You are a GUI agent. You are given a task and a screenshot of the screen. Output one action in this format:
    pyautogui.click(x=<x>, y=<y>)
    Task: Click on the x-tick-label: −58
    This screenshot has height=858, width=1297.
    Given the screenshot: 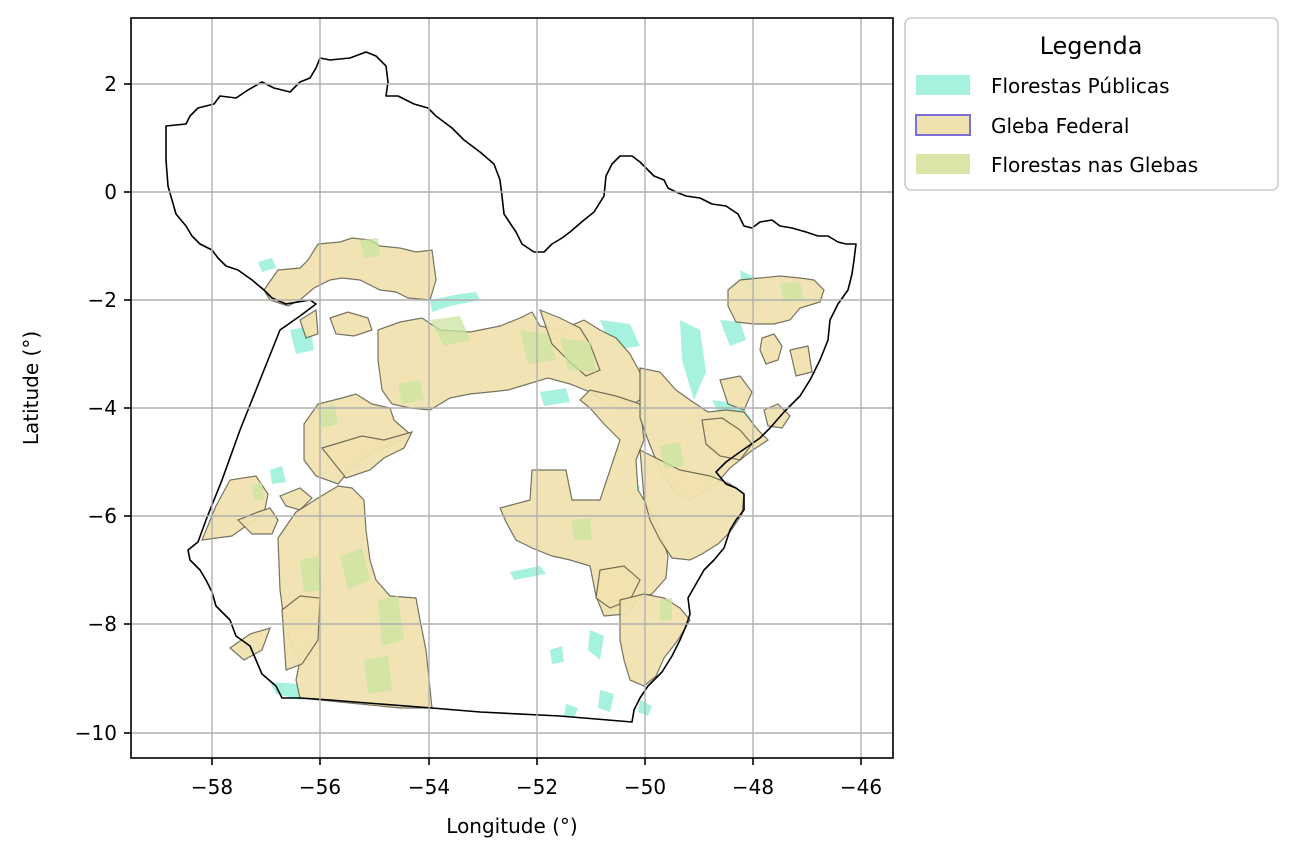 What is the action you would take?
    pyautogui.click(x=212, y=787)
    